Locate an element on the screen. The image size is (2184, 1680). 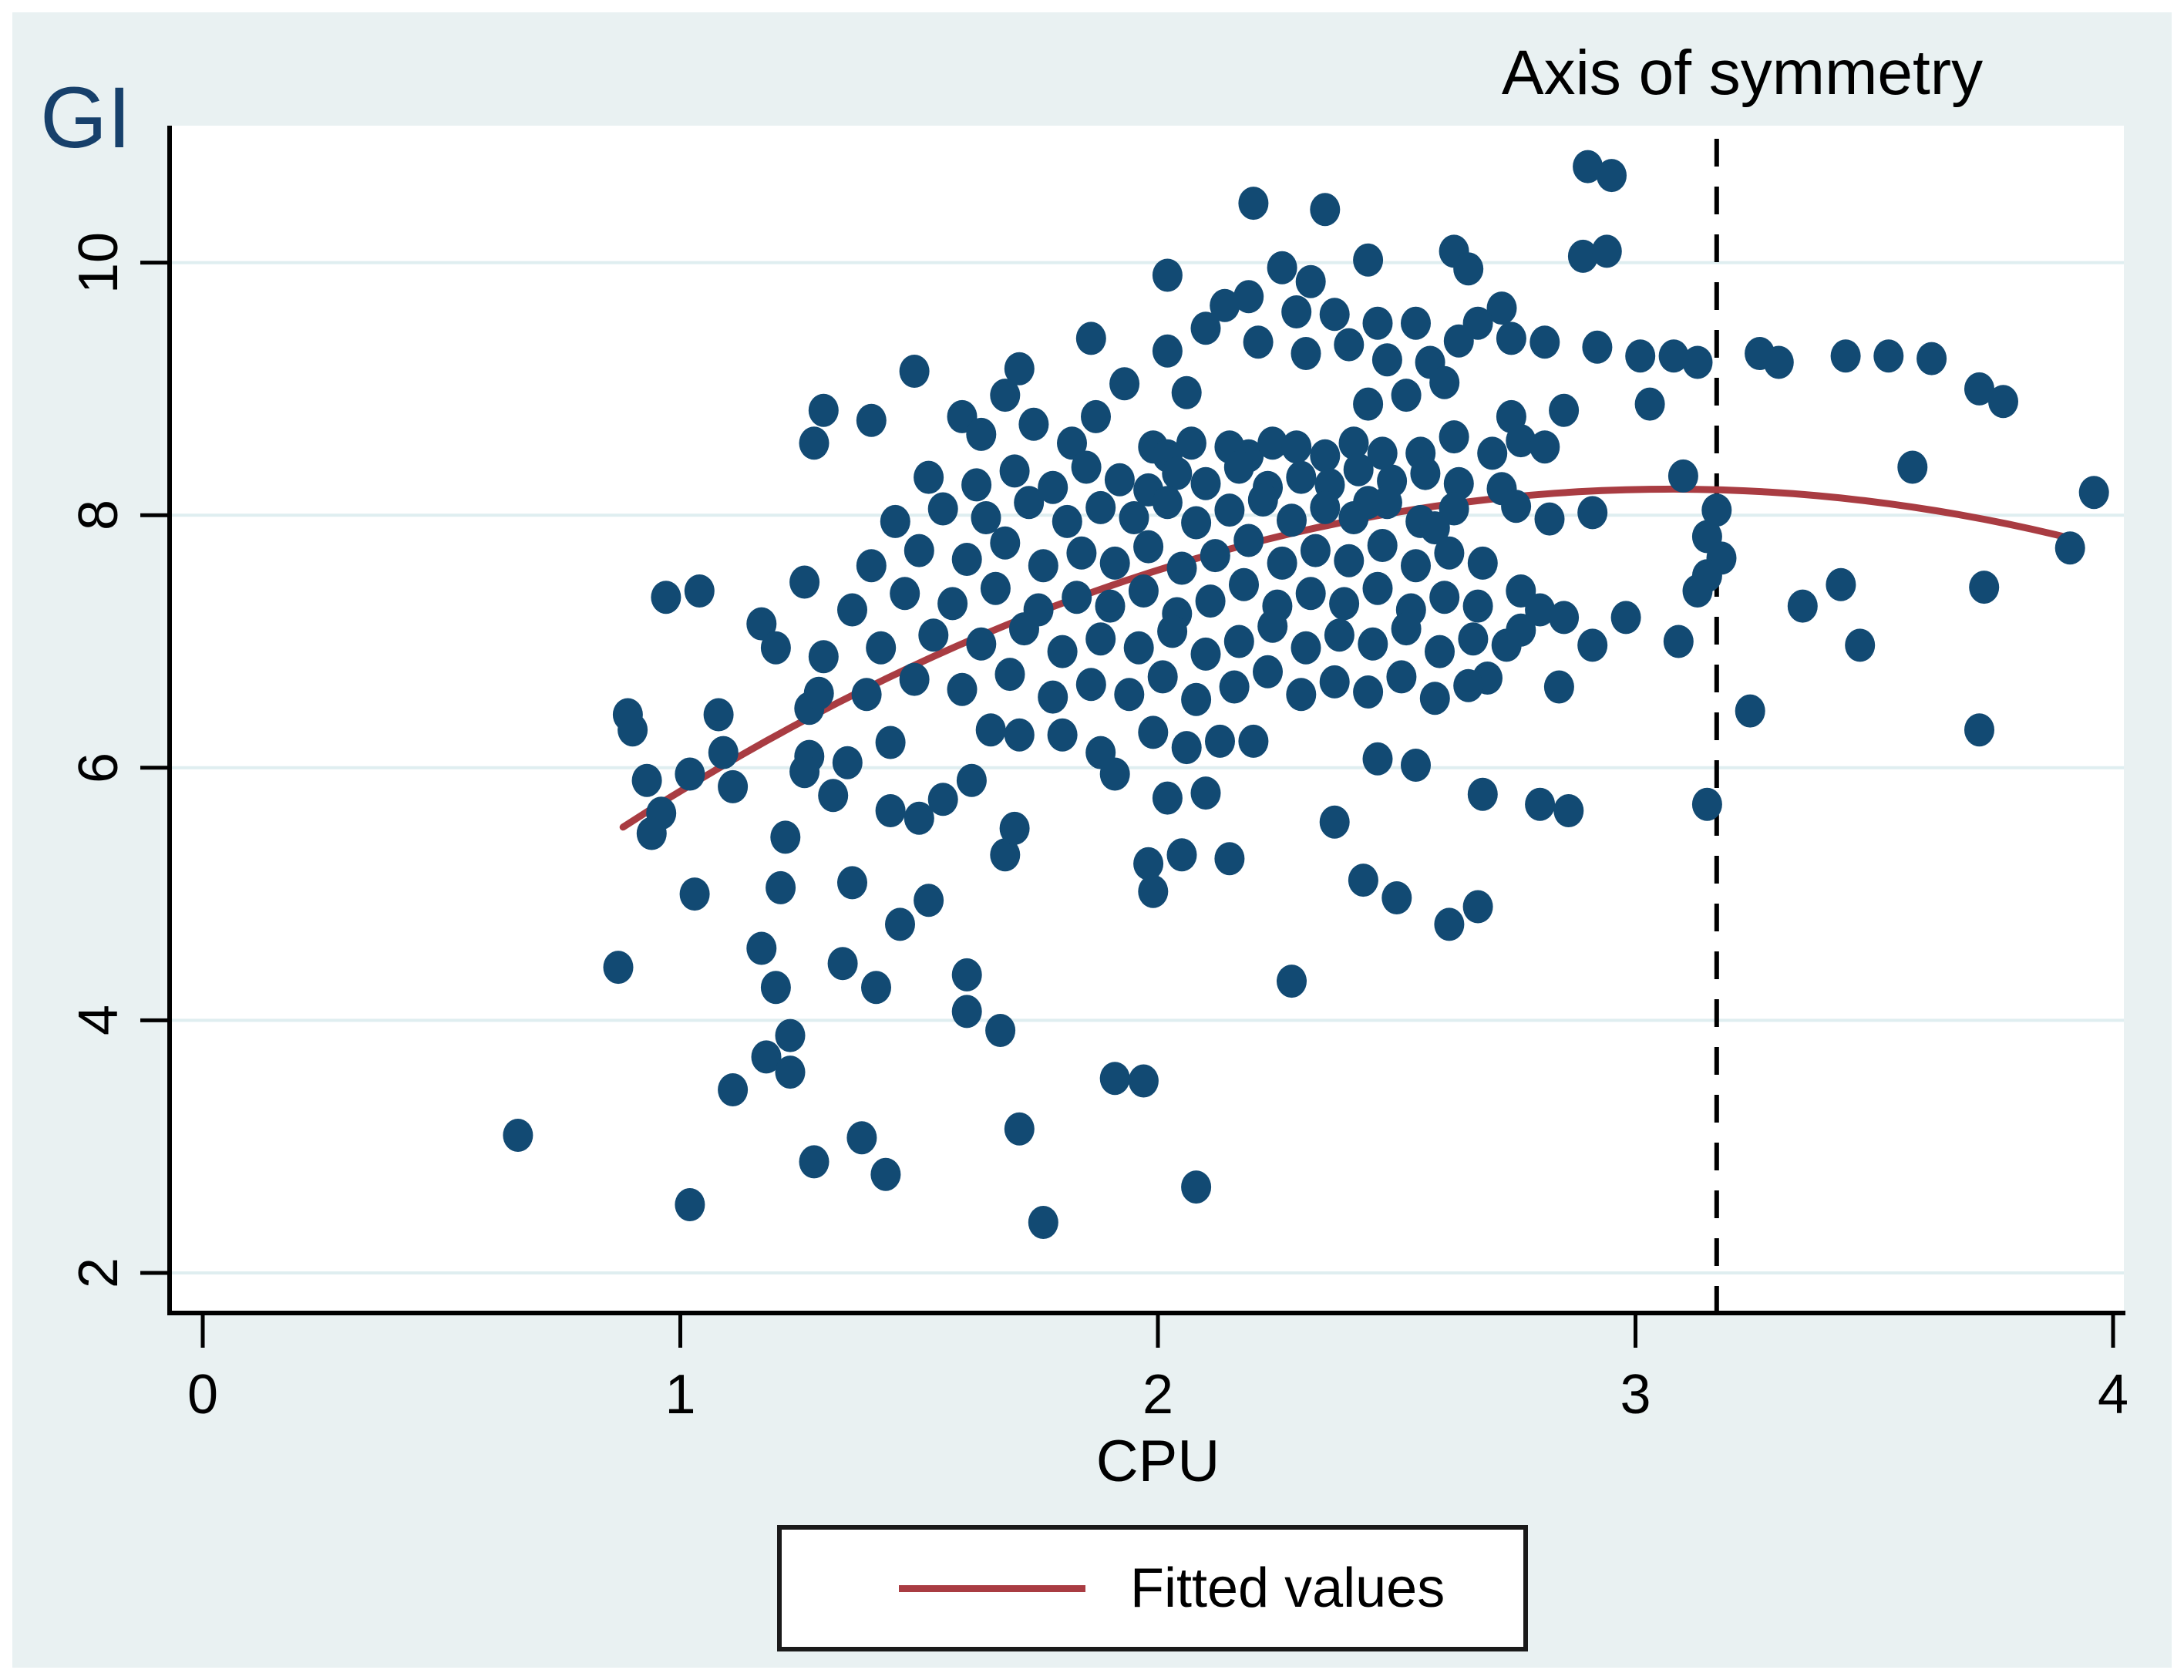
x-tick-label: 1 is located at coordinates (680, 1395).